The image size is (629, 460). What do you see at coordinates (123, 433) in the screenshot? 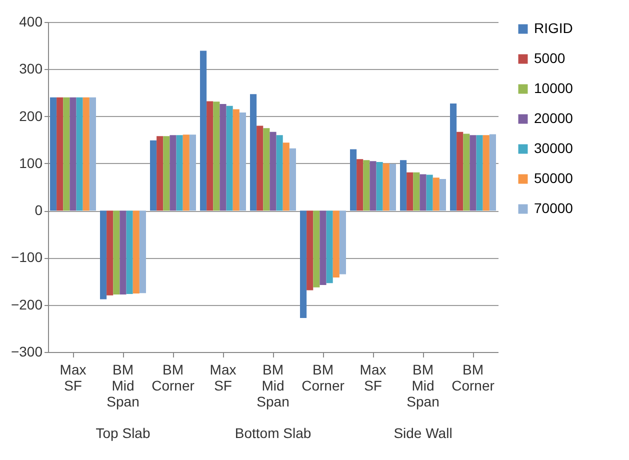
I see `text: Top Slab` at bounding box center [123, 433].